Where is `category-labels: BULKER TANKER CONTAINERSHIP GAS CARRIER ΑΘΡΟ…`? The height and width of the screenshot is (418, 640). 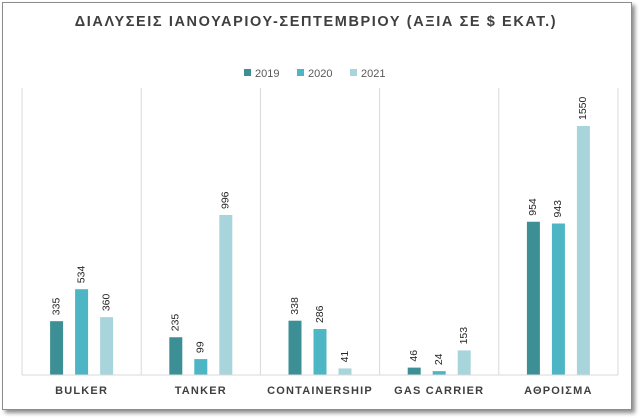
category-labels: BULKER TANKER CONTAINERSHIP GAS CARRIER ΑΘΡΟ… is located at coordinates (323, 391).